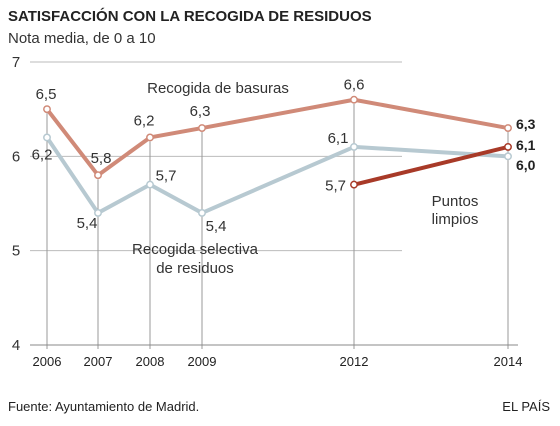  What do you see at coordinates (338, 138) in the screenshot?
I see `data-label: 6,1` at bounding box center [338, 138].